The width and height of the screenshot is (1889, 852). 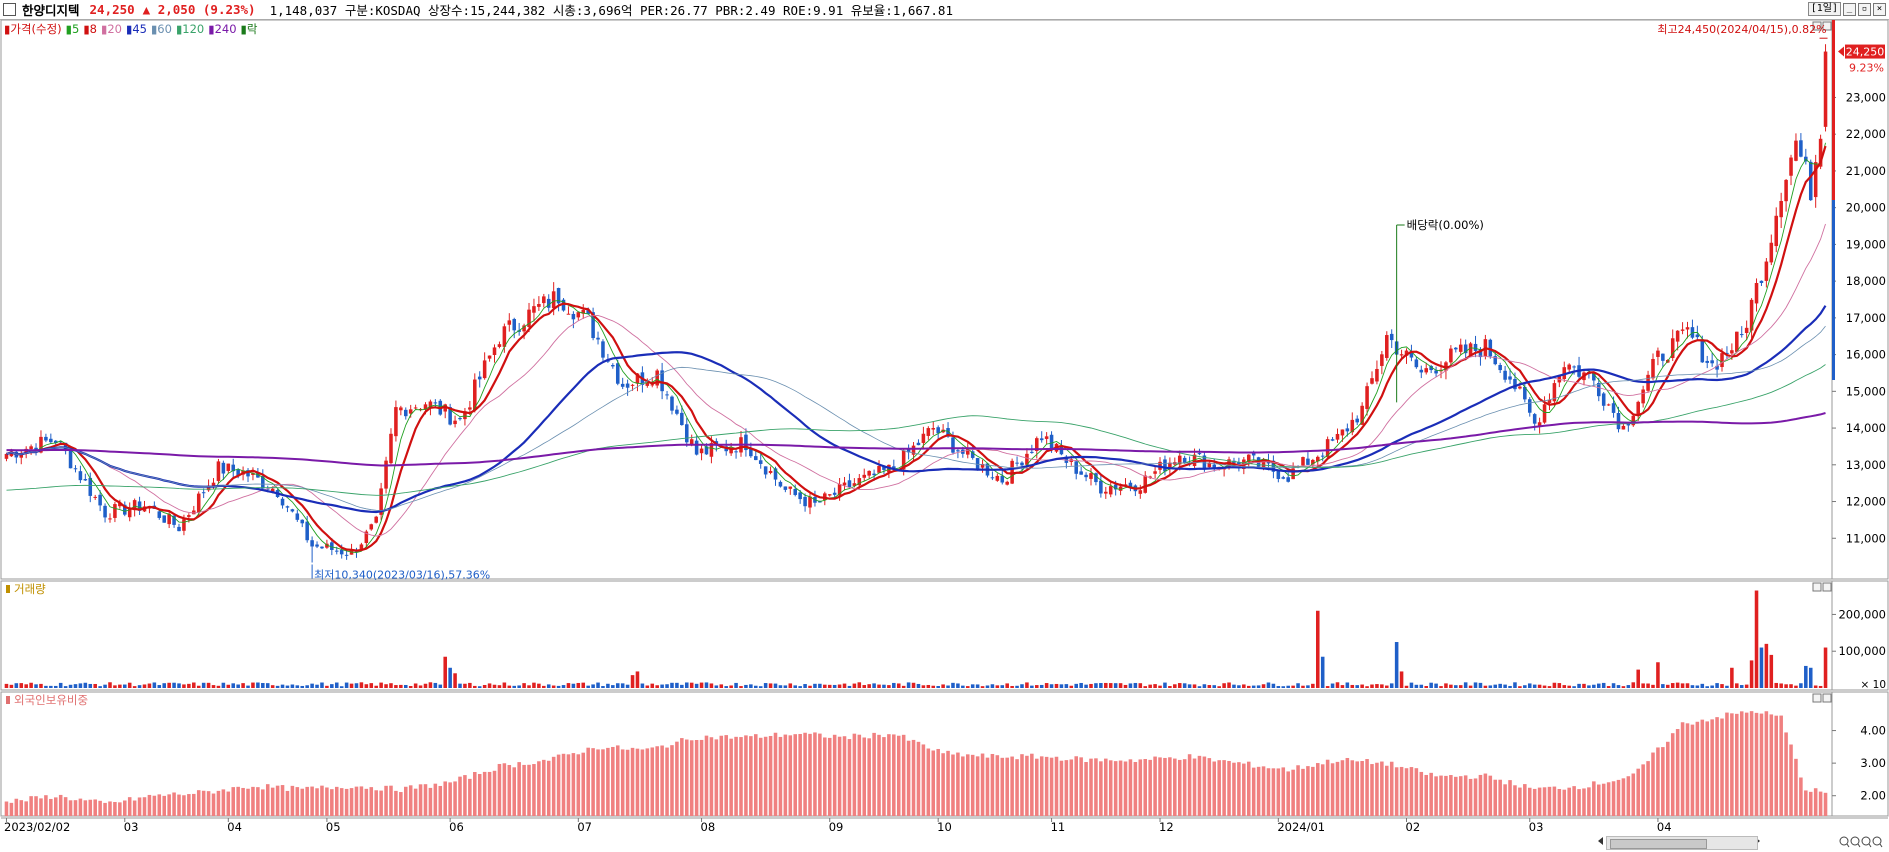 I want to click on zoom-in-icon, so click(x=1866, y=841).